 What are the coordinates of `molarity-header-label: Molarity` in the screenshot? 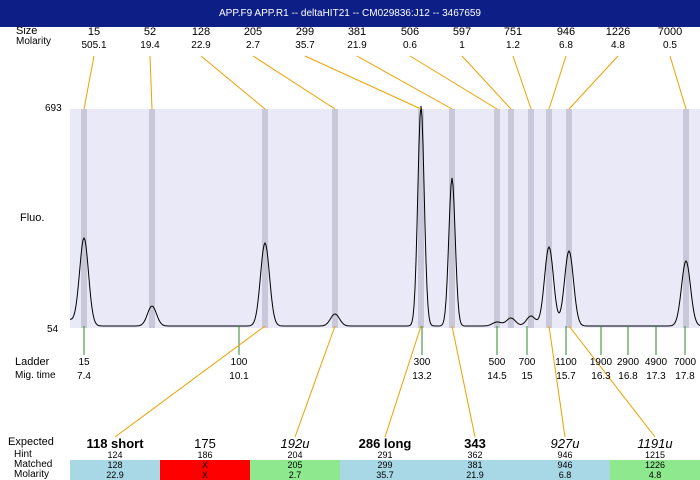 It's located at (34, 41).